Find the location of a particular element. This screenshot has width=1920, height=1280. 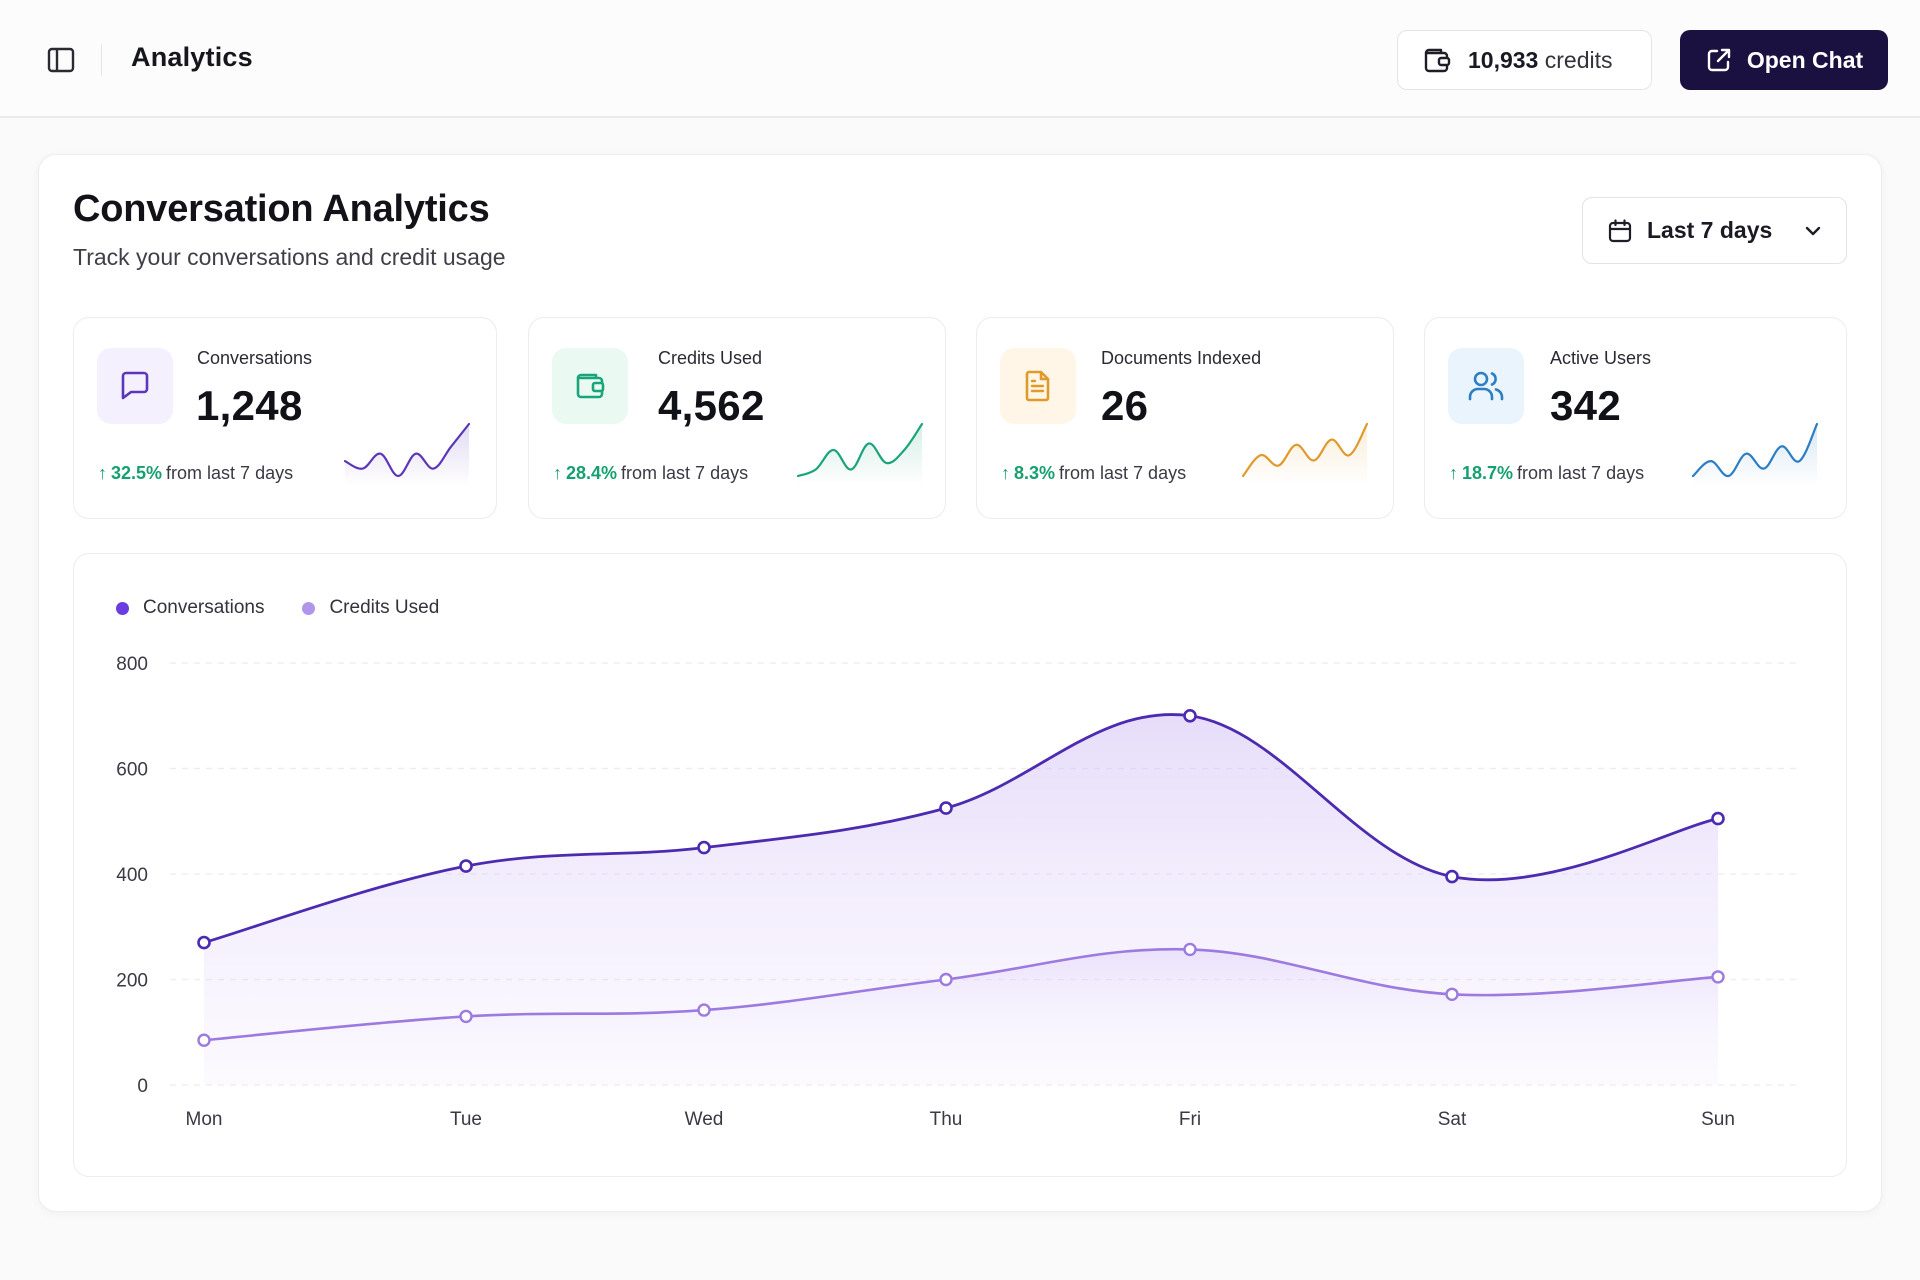

sparkline-credits-used is located at coordinates (860, 454).